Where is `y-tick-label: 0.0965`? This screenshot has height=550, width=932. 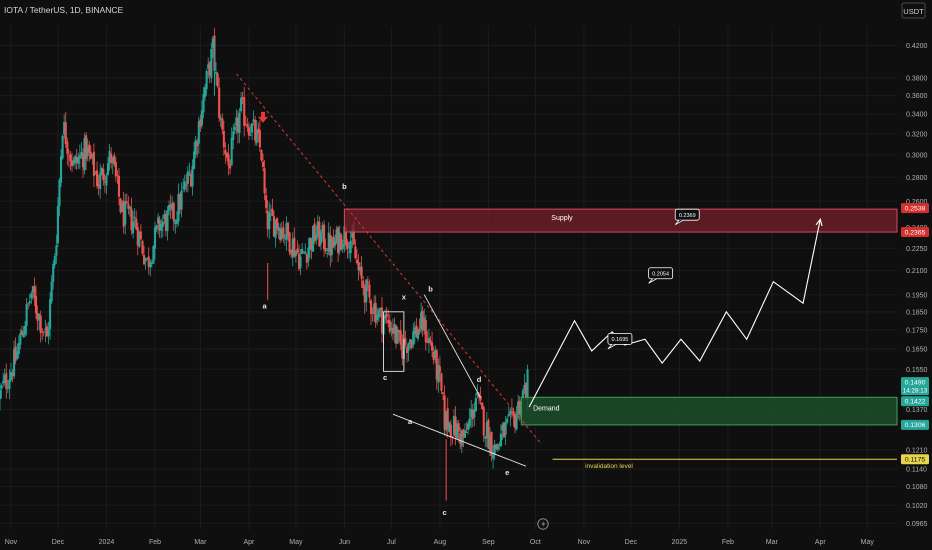 y-tick-label: 0.0965 is located at coordinates (917, 524).